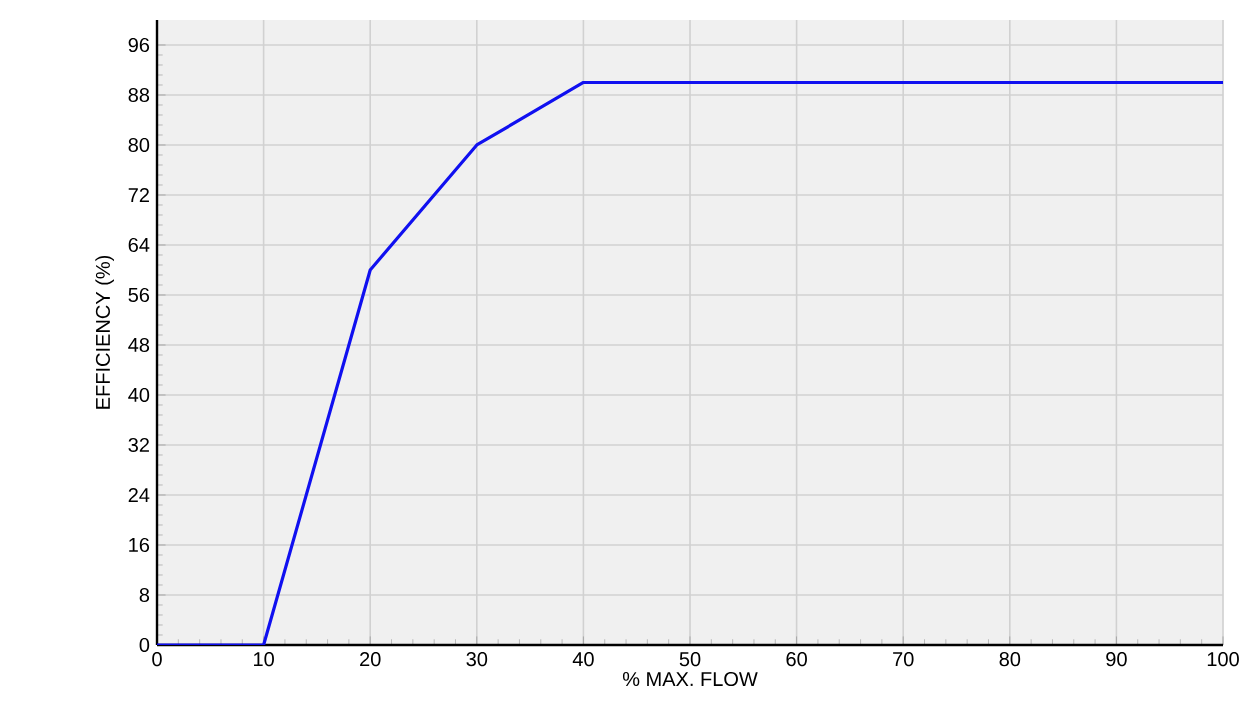 Image resolution: width=1258 pixels, height=727 pixels. I want to click on x-tick-label: 70, so click(903, 659).